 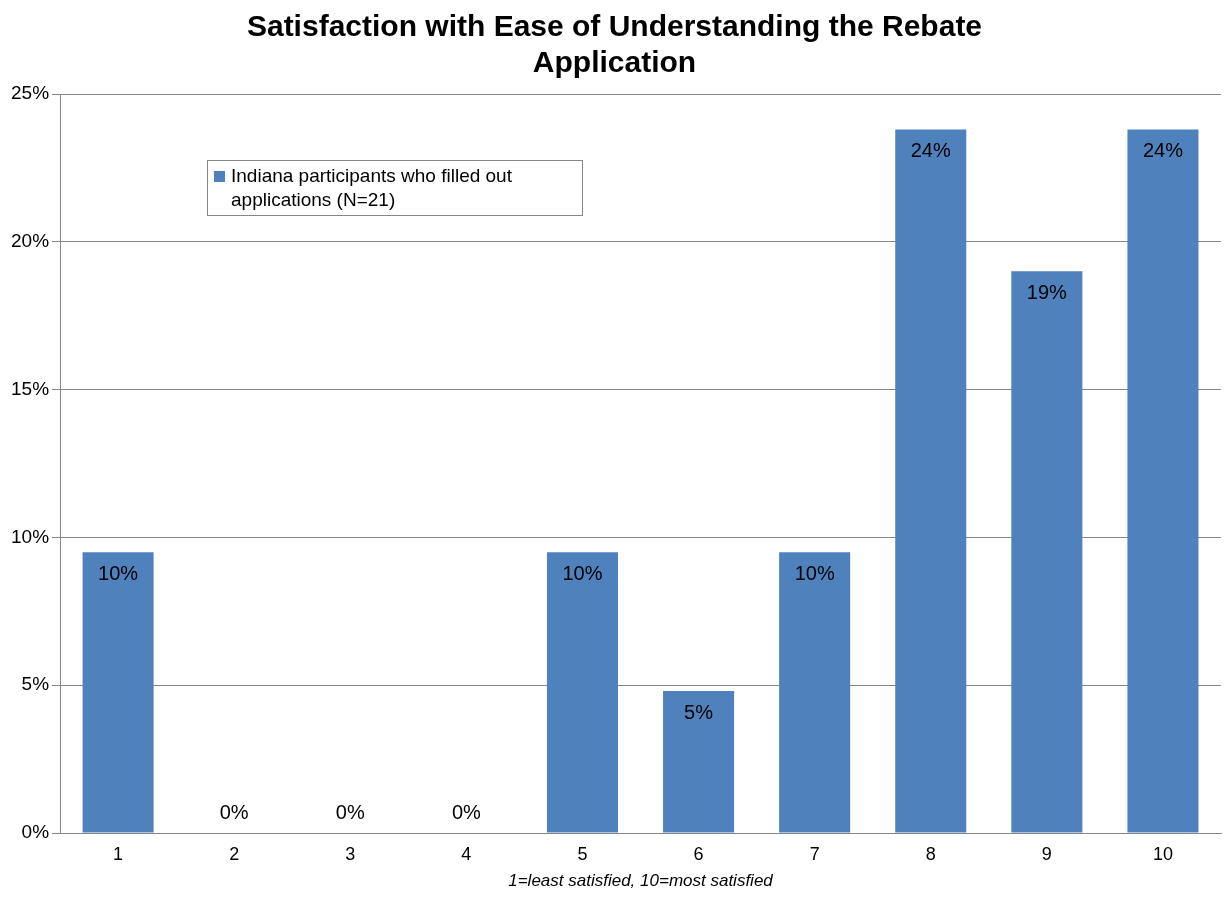 I want to click on x-tick-label: 3, so click(x=350, y=853).